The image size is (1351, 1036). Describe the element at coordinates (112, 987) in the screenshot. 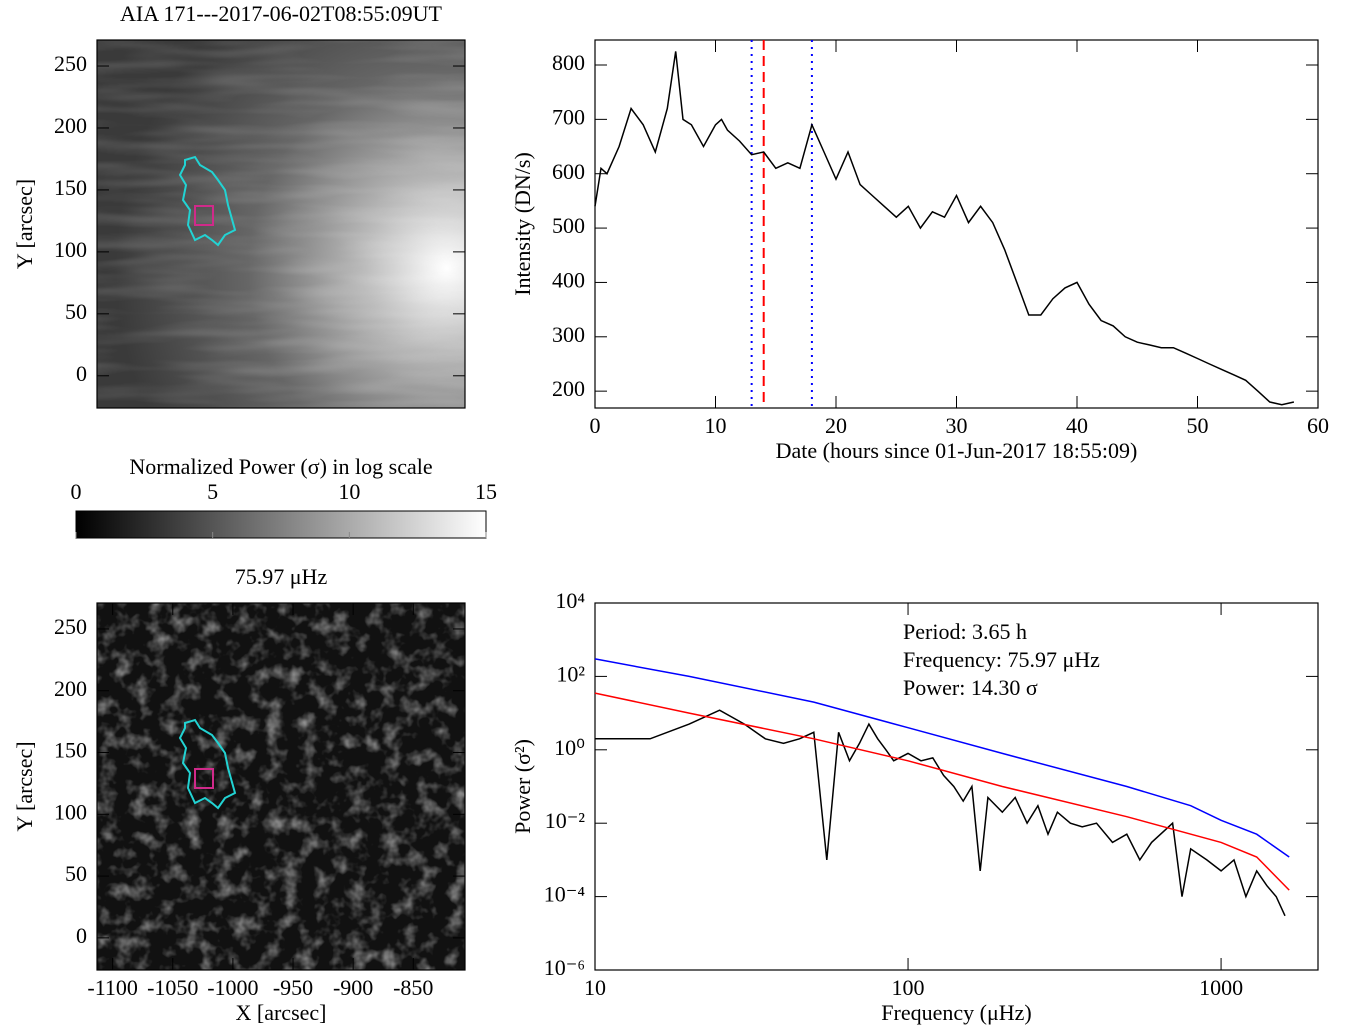

I see `x-tick-label: -1100` at that location.